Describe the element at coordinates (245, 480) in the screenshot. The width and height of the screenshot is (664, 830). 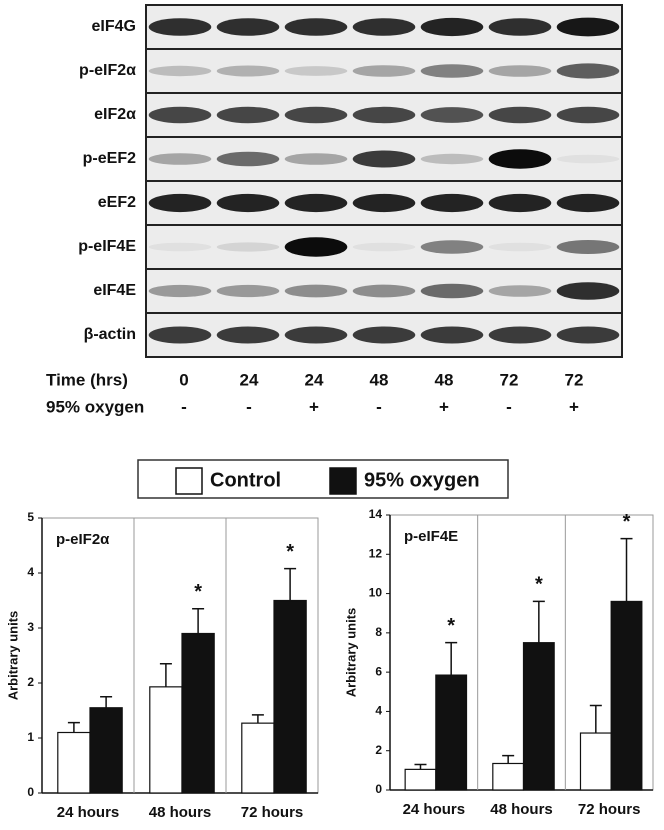
I see `legend-label: Control` at that location.